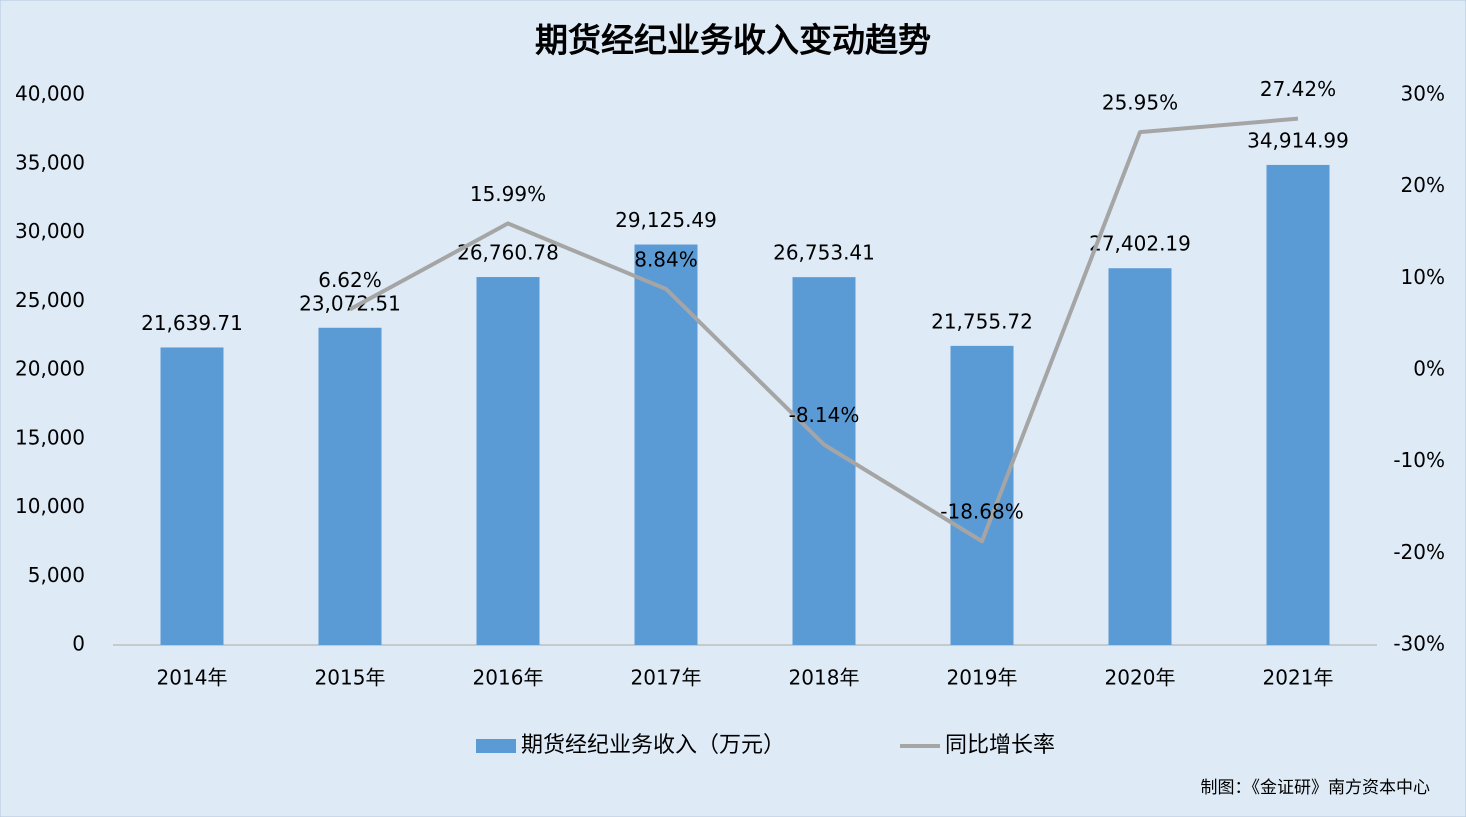 Image resolution: width=1466 pixels, height=817 pixels. What do you see at coordinates (350, 303) in the screenshot?
I see `data-label: 23,072.51` at bounding box center [350, 303].